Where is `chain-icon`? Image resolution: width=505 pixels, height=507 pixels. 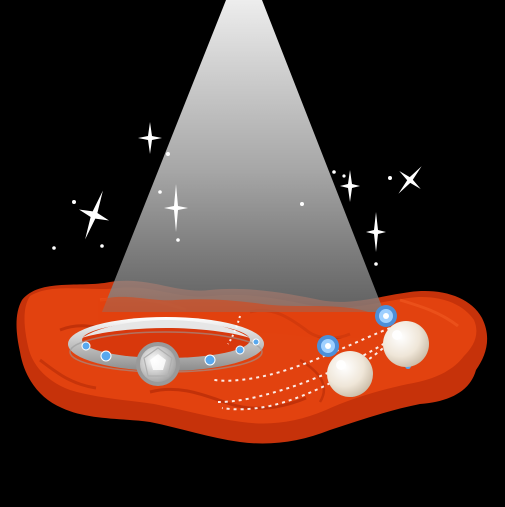
chain-icon is located at coordinates (305, 363).